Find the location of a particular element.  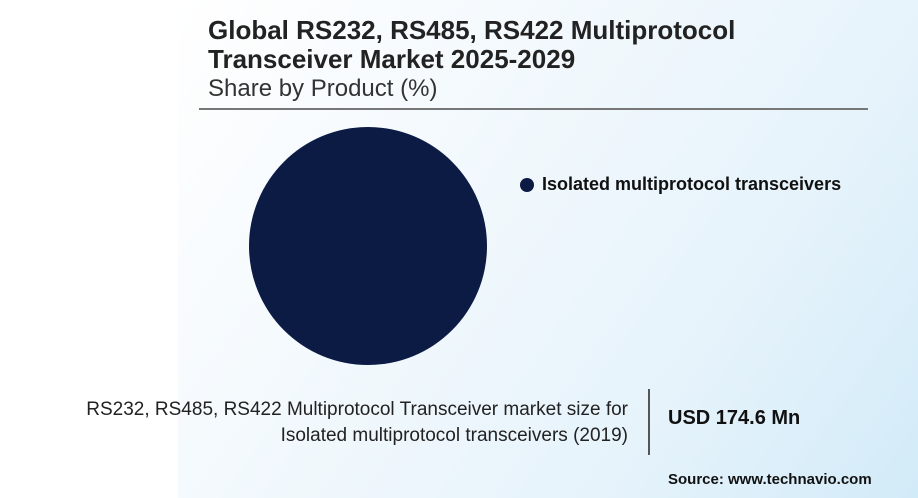

legend: Isolated multiprotocol transceivers is located at coordinates (680, 184).